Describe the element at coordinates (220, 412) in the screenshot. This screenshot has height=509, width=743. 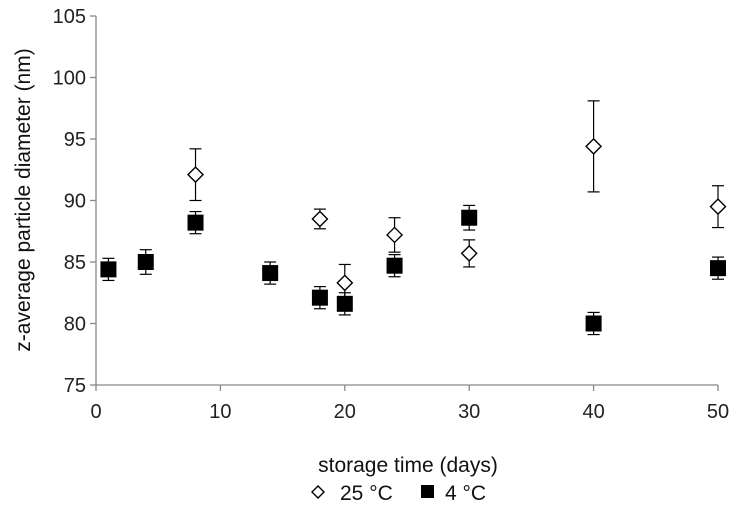
I see `x-tick-label: 10` at that location.